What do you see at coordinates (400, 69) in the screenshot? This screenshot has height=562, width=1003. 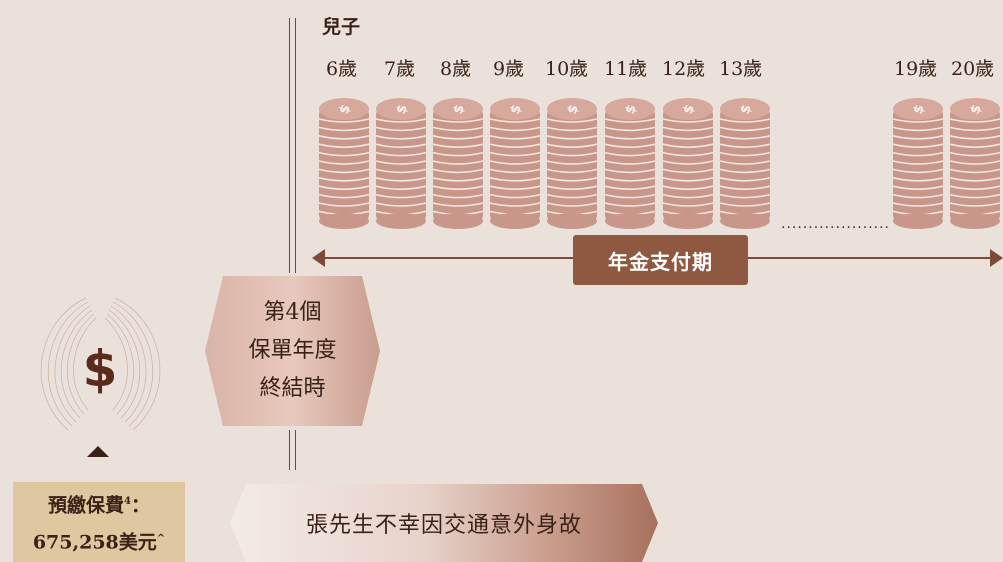 I see `age-label: 7歲` at bounding box center [400, 69].